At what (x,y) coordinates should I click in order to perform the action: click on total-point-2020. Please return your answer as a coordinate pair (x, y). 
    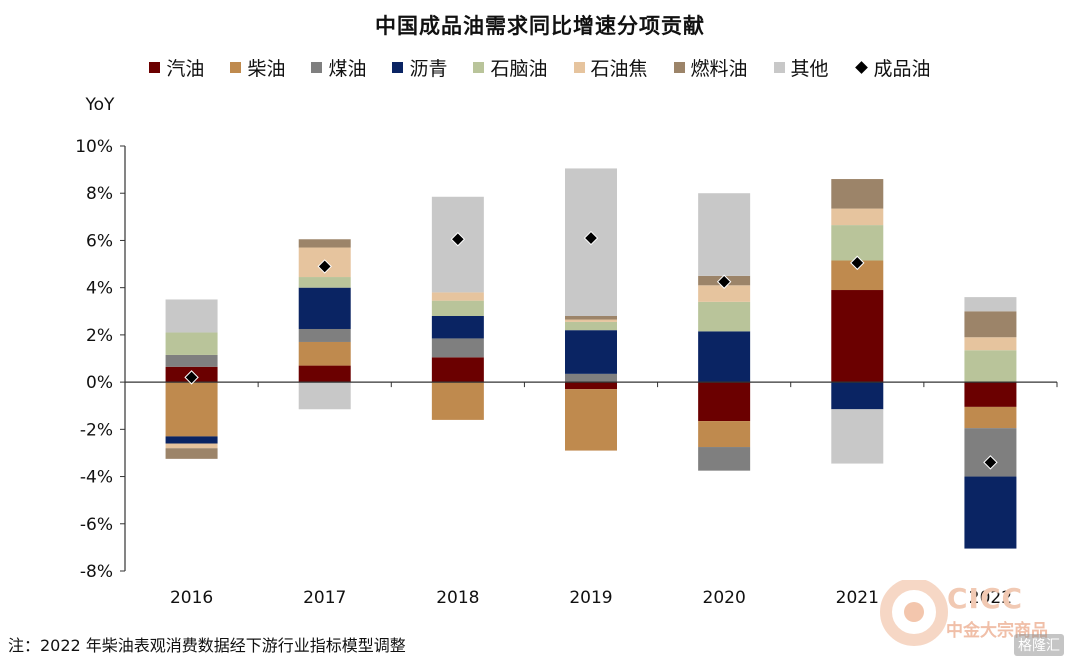
    Looking at the image, I should click on (724, 281).